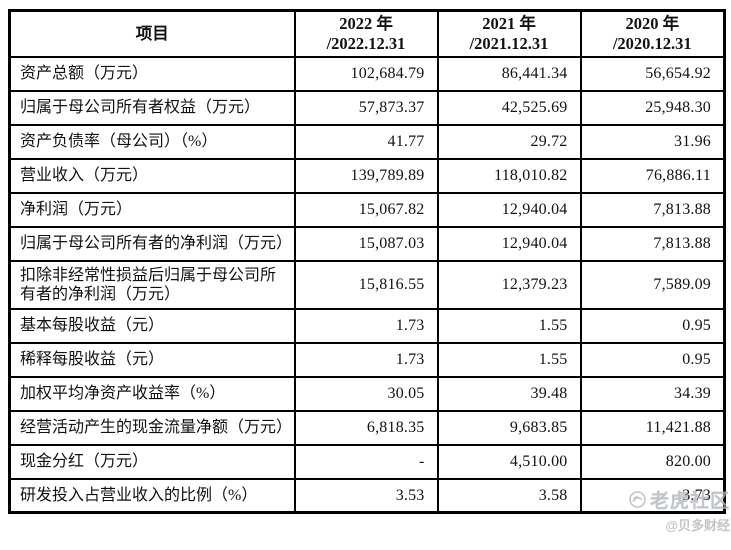  What do you see at coordinates (652, 23) in the screenshot?
I see `header-year-line1: 2020 年` at bounding box center [652, 23].